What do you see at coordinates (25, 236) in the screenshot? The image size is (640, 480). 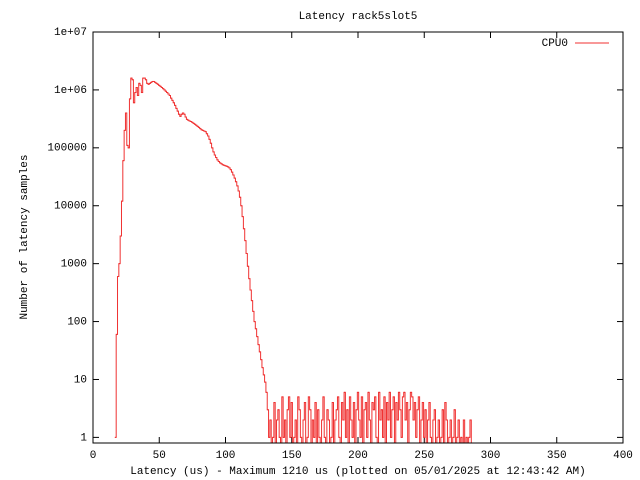 I see `y-axis-label: Number of latency samples` at bounding box center [25, 236].